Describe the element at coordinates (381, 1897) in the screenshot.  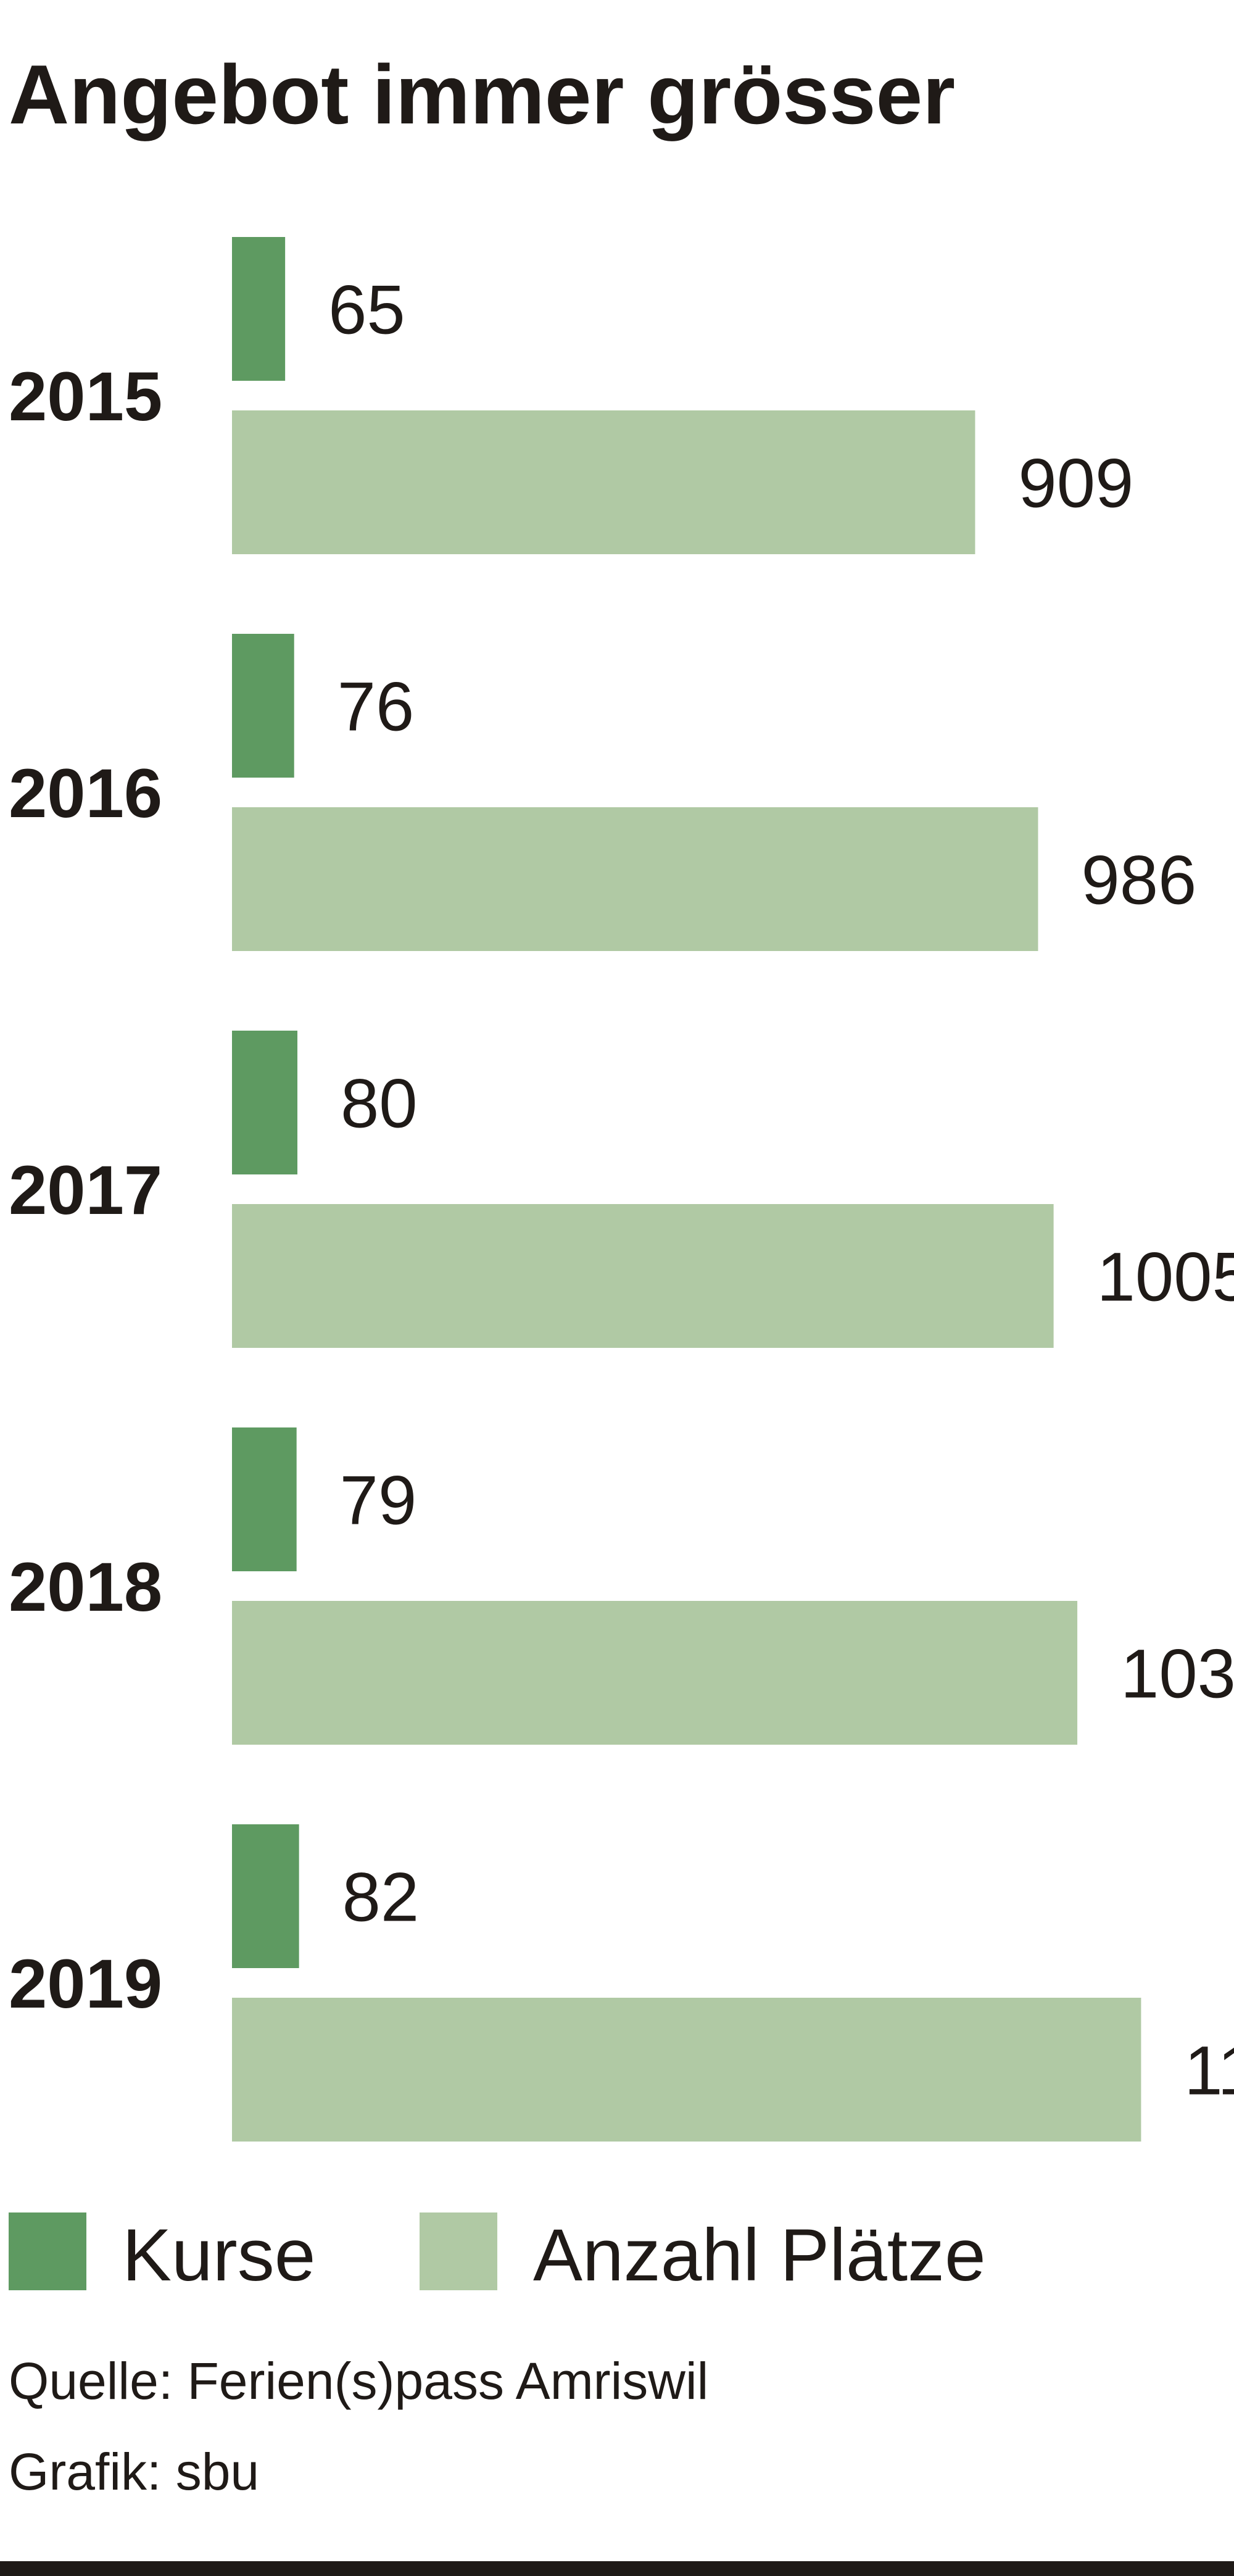
I see `value-label-kurse-2019: 82` at that location.